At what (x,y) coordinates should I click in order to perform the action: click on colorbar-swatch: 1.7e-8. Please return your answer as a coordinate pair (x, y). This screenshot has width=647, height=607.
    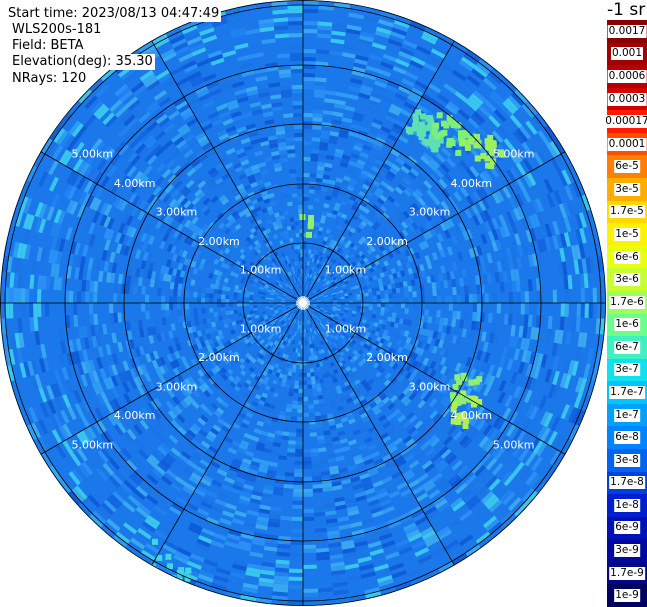
    Looking at the image, I should click on (627, 483).